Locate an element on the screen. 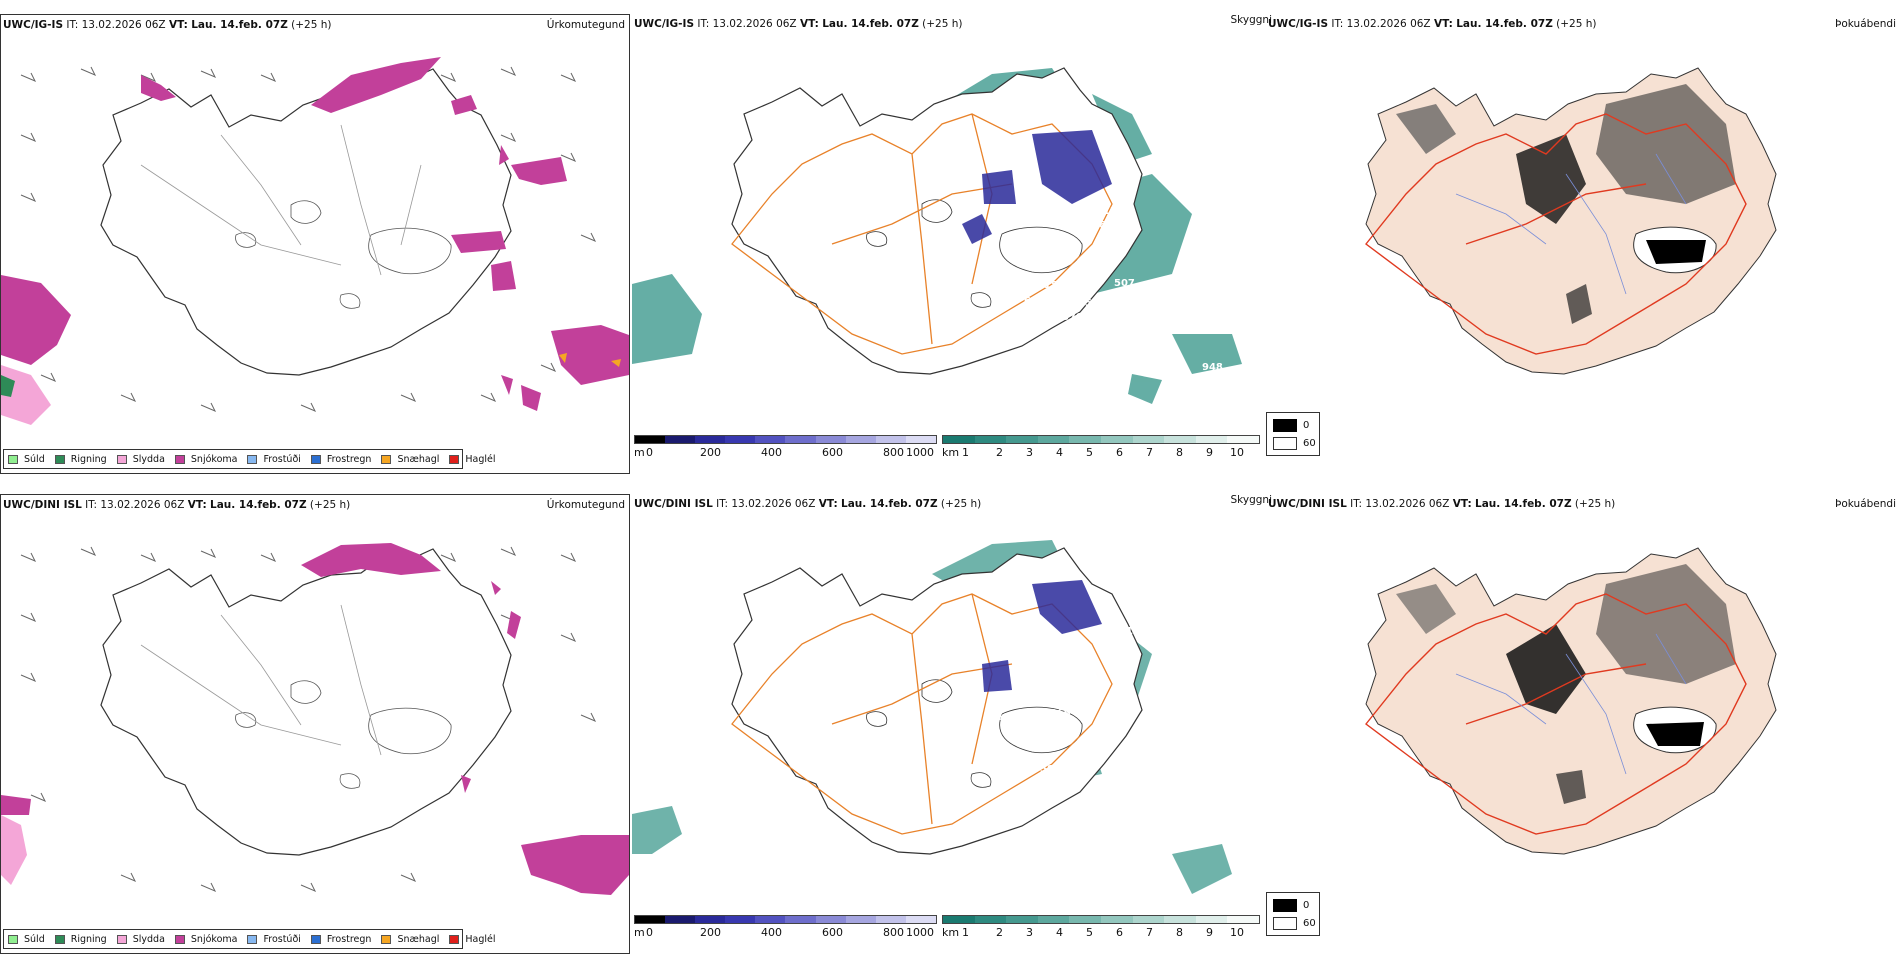  vis-label: 653 is located at coordinates (1034, 301).